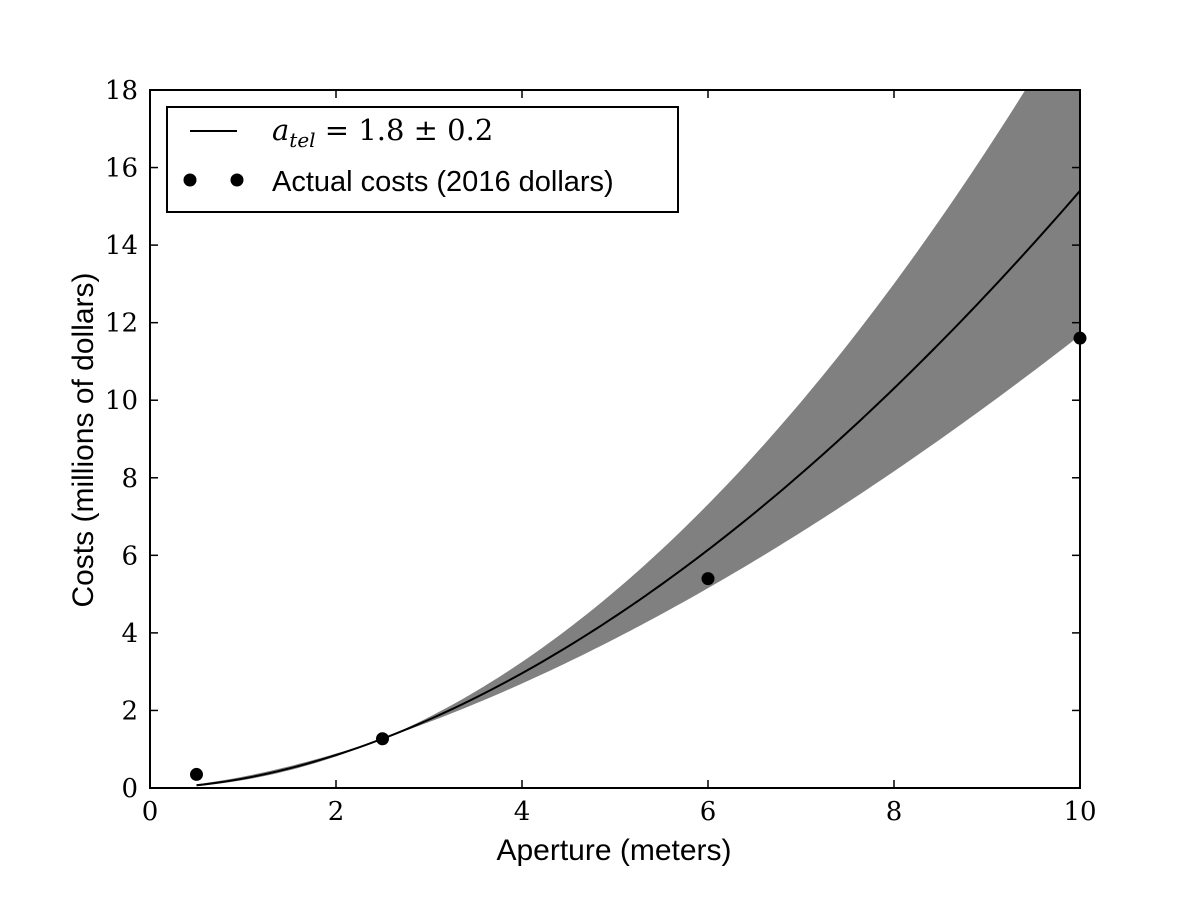 The width and height of the screenshot is (1200, 900). Describe the element at coordinates (190, 180) in the screenshot. I see `legend-marker-swatch-left` at that location.